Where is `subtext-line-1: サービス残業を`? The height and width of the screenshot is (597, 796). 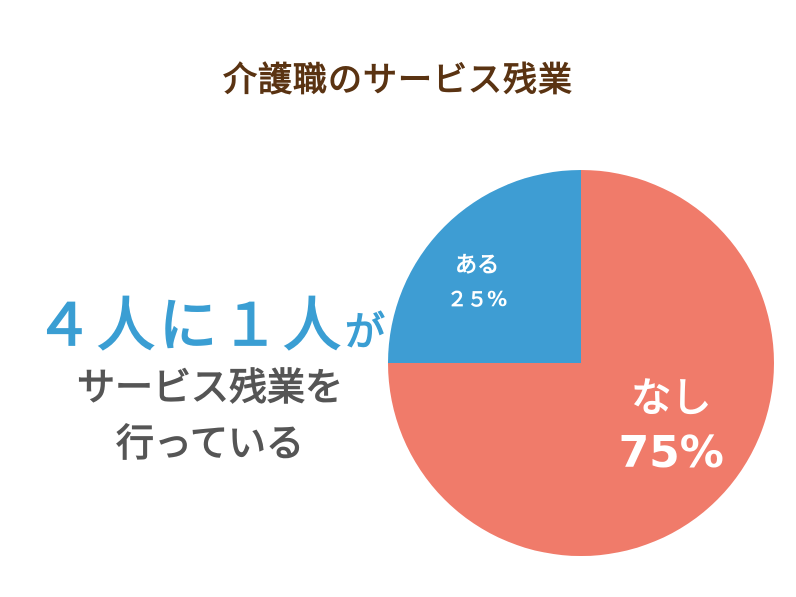
subtext-line-1: サービス残業を is located at coordinates (209, 387).